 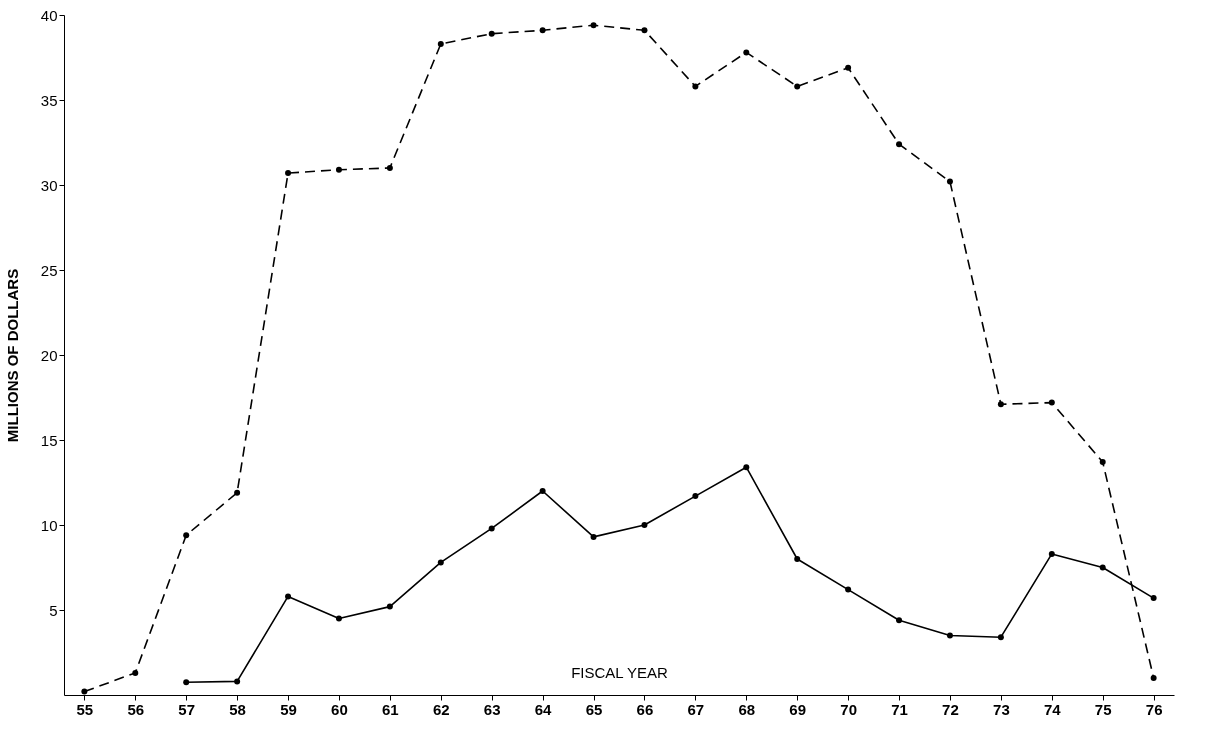 I want to click on y-tick-label: 35, so click(x=49, y=100).